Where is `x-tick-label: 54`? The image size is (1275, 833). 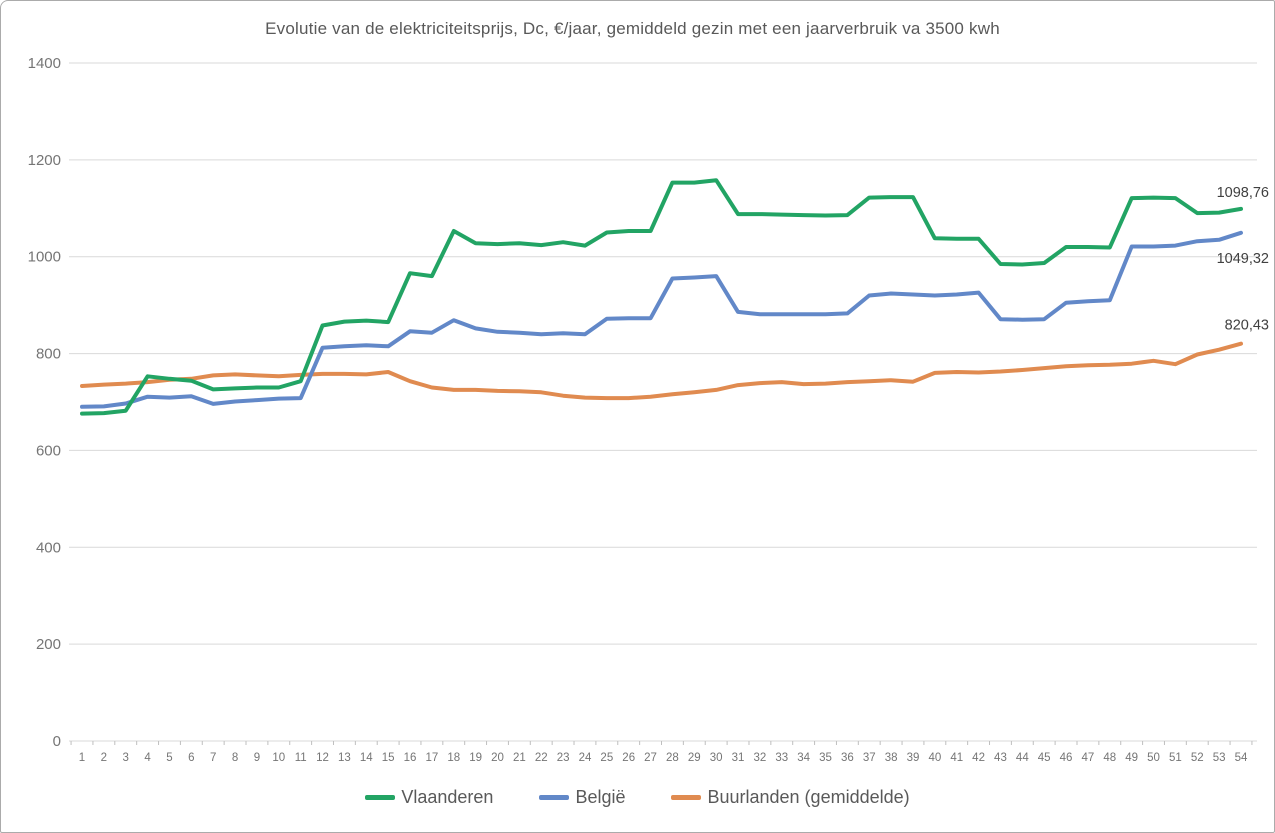
x-tick-label: 54 is located at coordinates (1241, 758).